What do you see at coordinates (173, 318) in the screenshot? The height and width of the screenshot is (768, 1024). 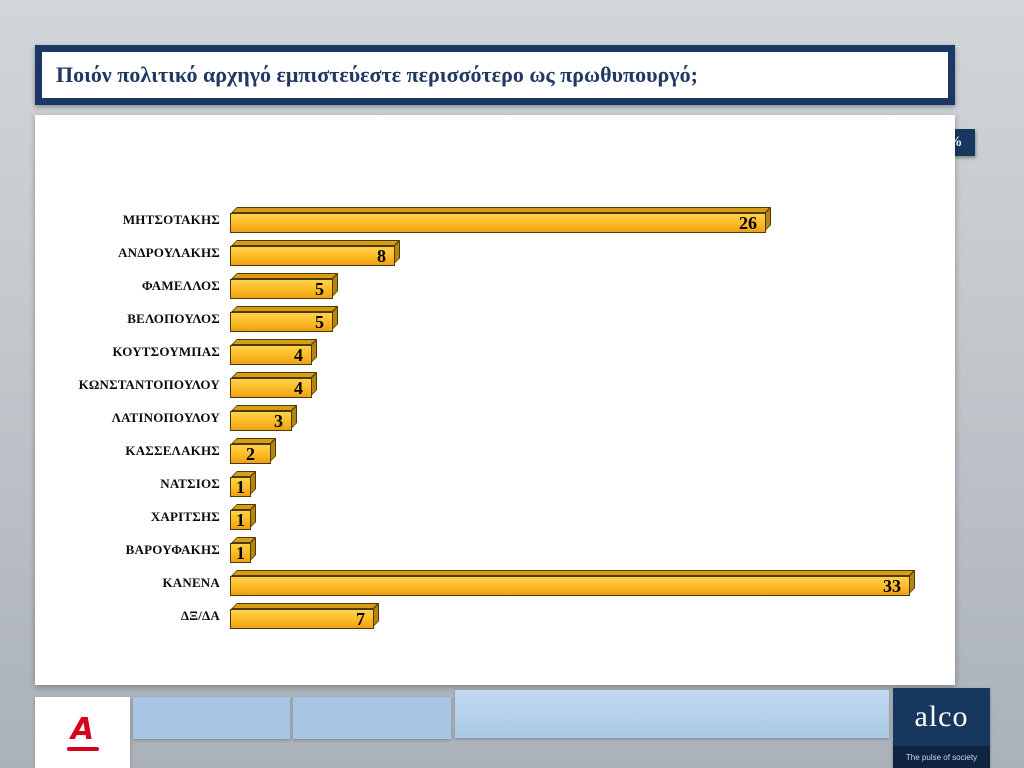 I see `category-label: ΒΕΛΟΠΟΥΛΟΣ` at bounding box center [173, 318].